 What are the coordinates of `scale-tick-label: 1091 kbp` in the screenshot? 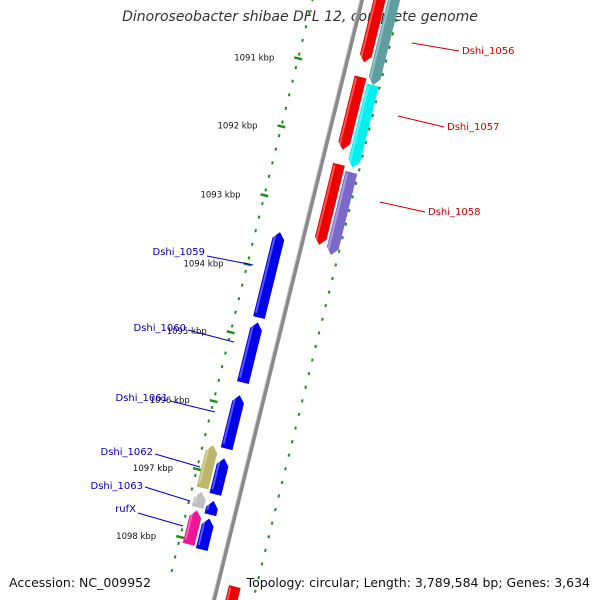 It's located at (254, 58).